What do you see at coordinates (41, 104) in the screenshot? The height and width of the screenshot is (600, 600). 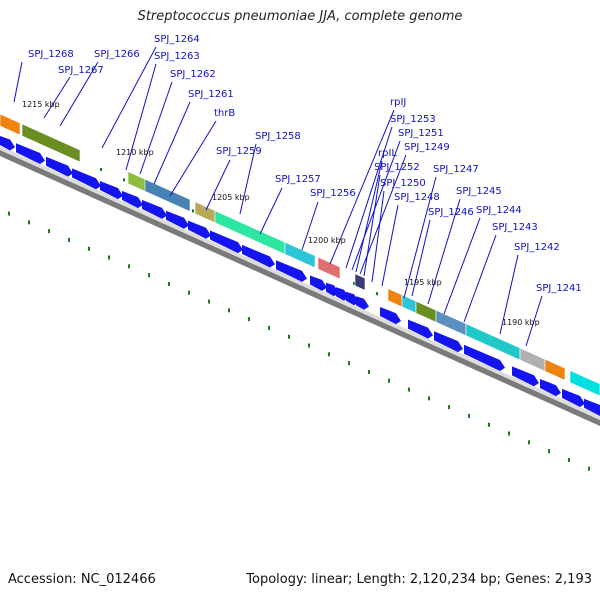 I see `kbp-marker-1215: 1215 kbp` at bounding box center [41, 104].